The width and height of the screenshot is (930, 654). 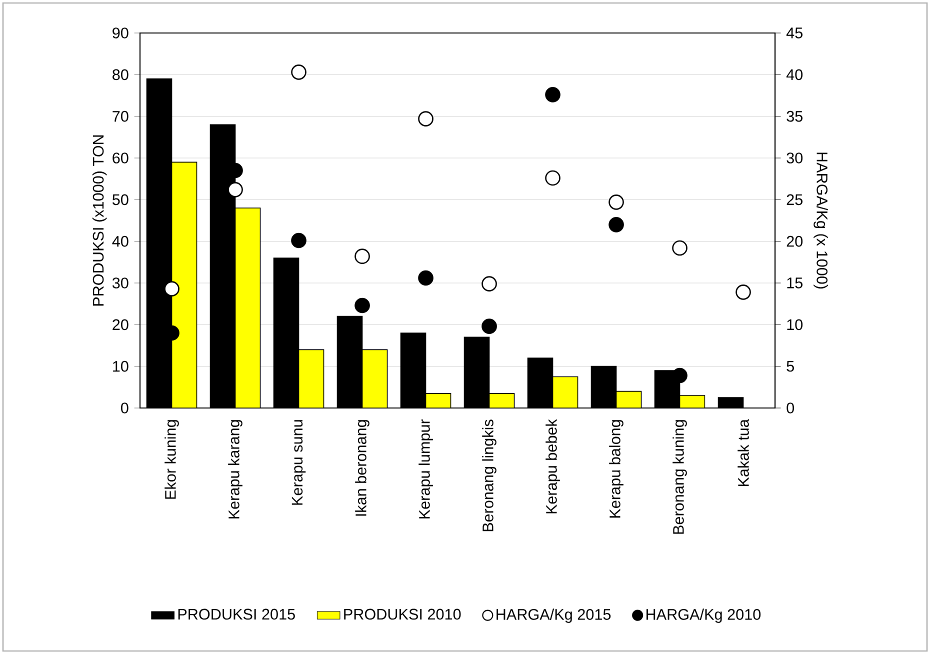 What do you see at coordinates (794, 283) in the screenshot?
I see `y2-tick-label: 15` at bounding box center [794, 283].